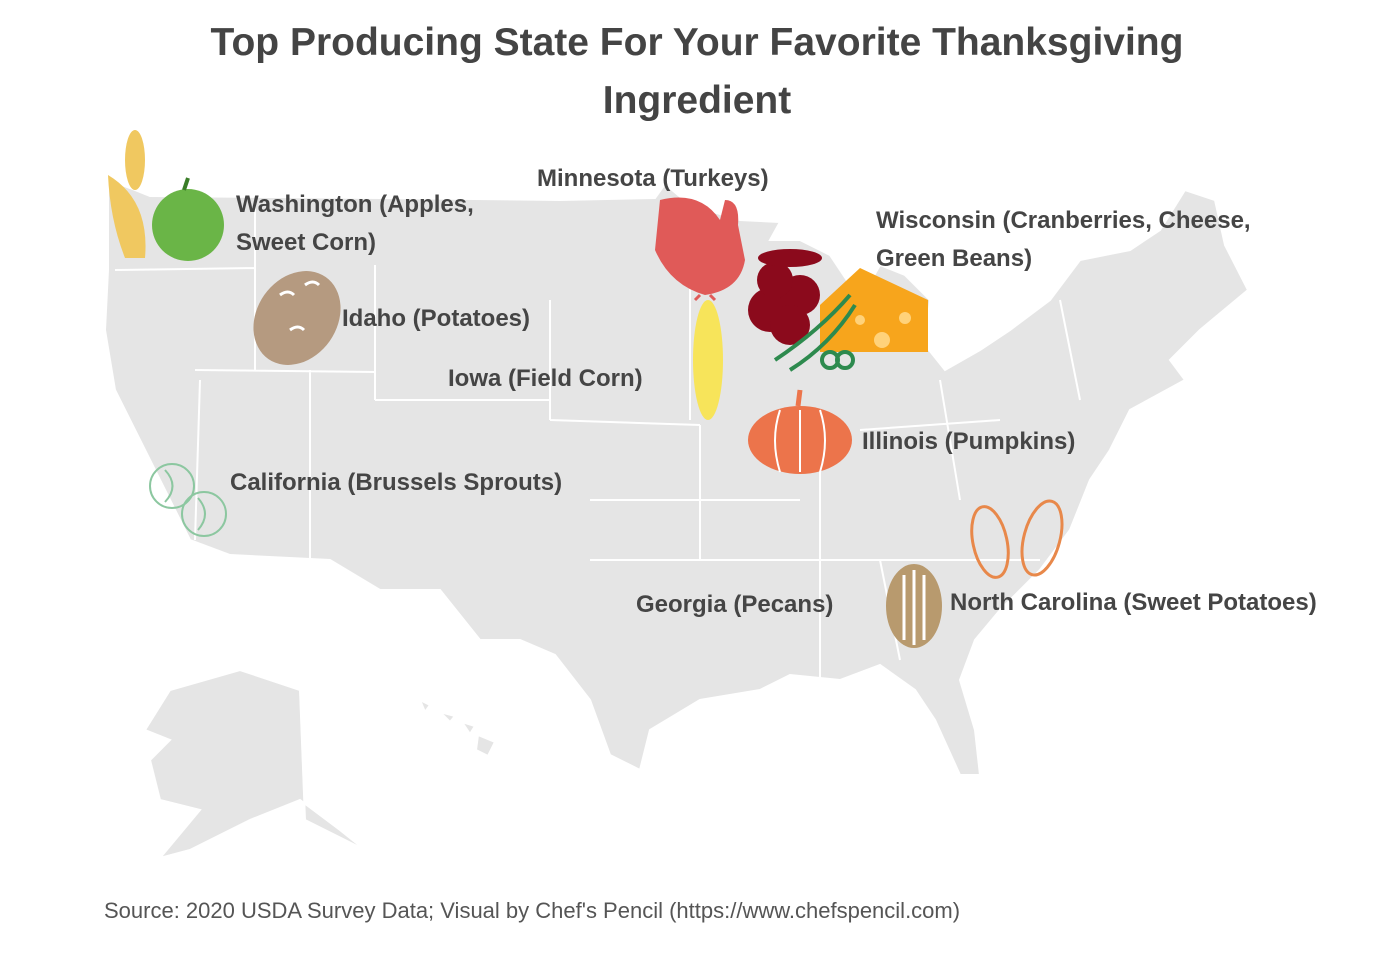 The image size is (1394, 955). What do you see at coordinates (188, 500) in the screenshot?
I see `brussels-sprouts-icon` at bounding box center [188, 500].